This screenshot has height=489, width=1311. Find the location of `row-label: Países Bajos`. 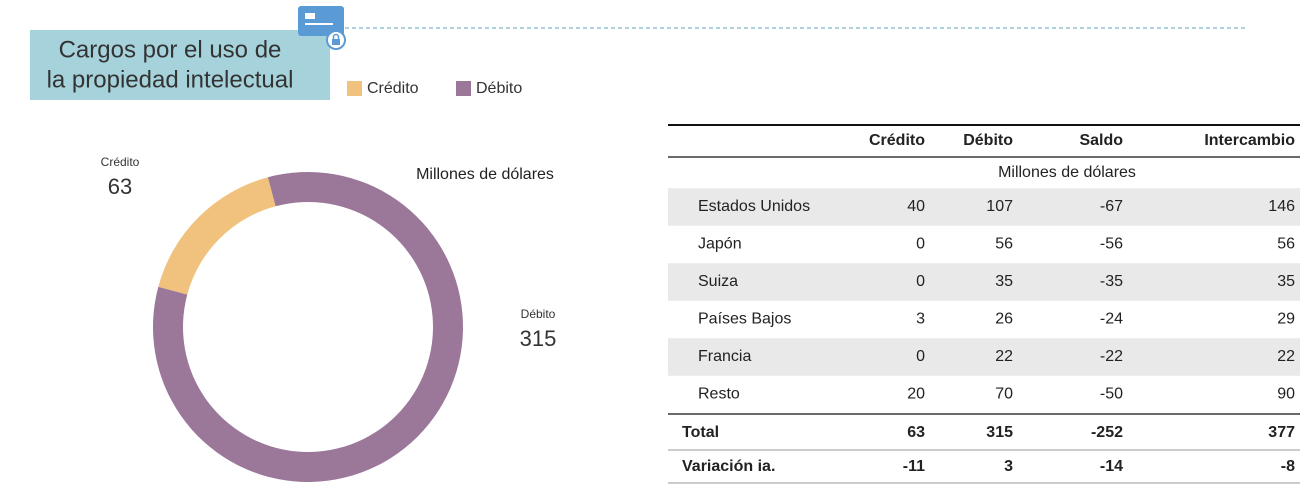

row-label: Países Bajos is located at coordinates (744, 319).